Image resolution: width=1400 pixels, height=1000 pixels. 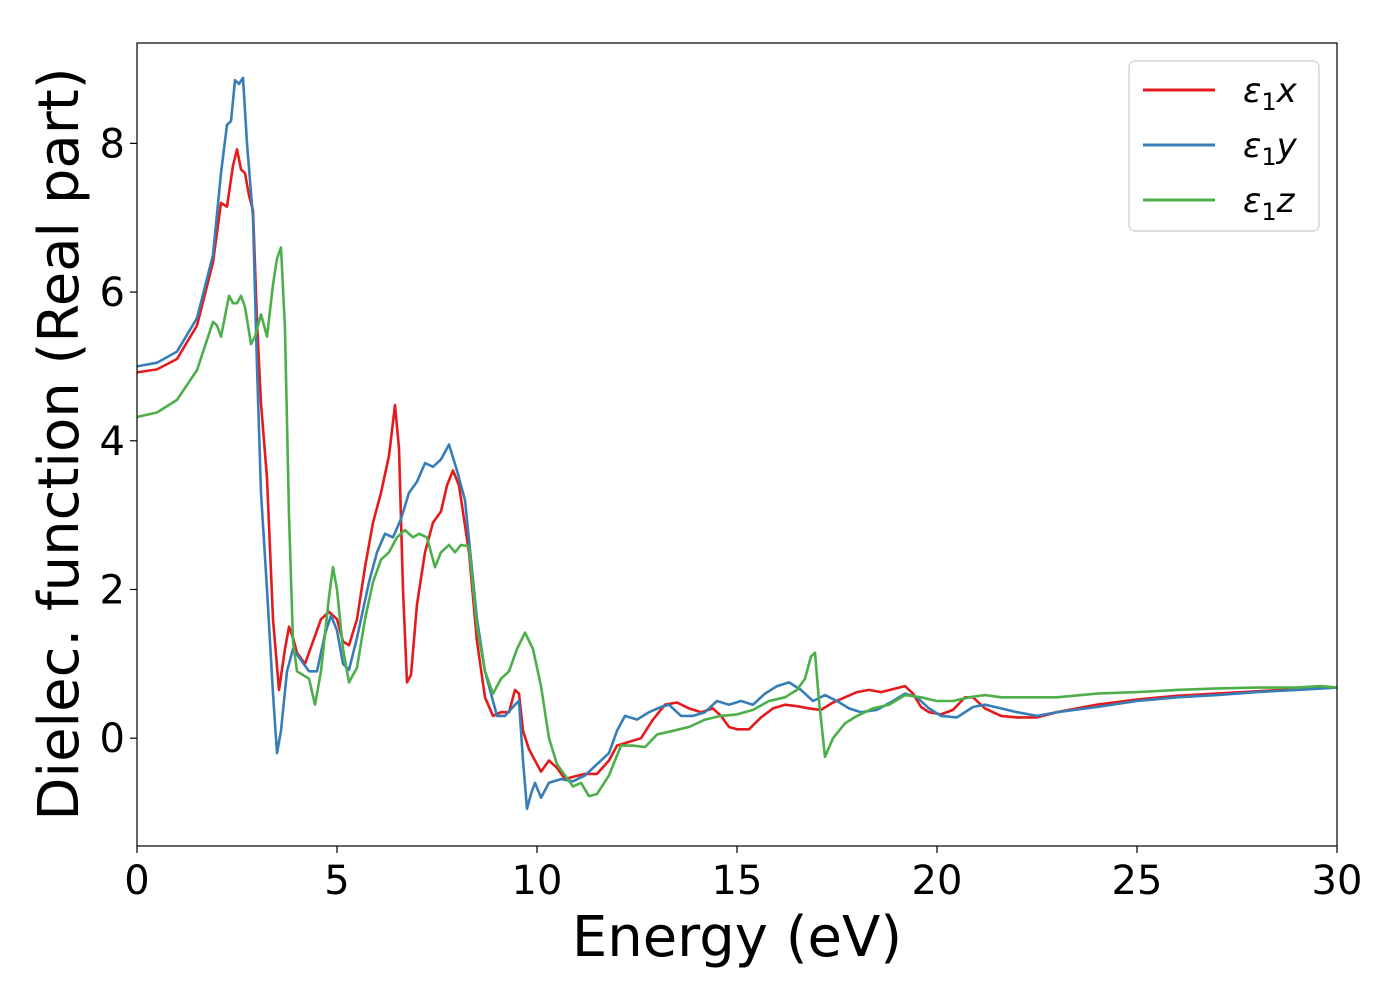 What do you see at coordinates (336, 881) in the screenshot?
I see `x-tick-label: 5` at bounding box center [336, 881].